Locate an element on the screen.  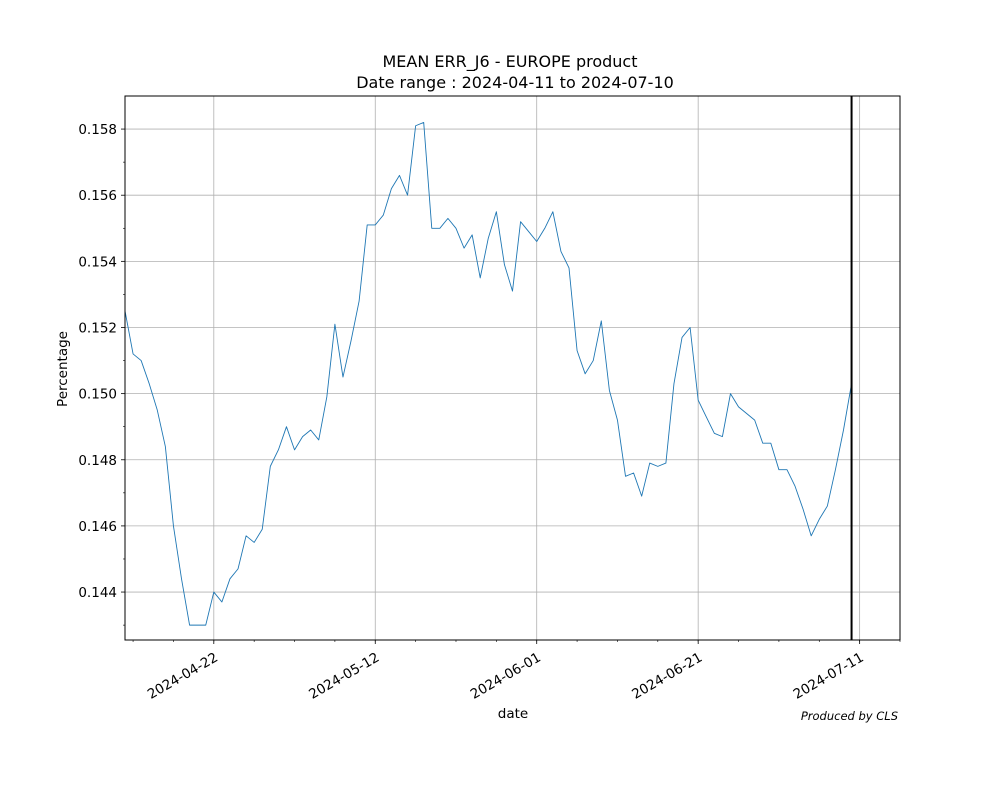
y-tick-label: 0.154 is located at coordinates (97, 262).